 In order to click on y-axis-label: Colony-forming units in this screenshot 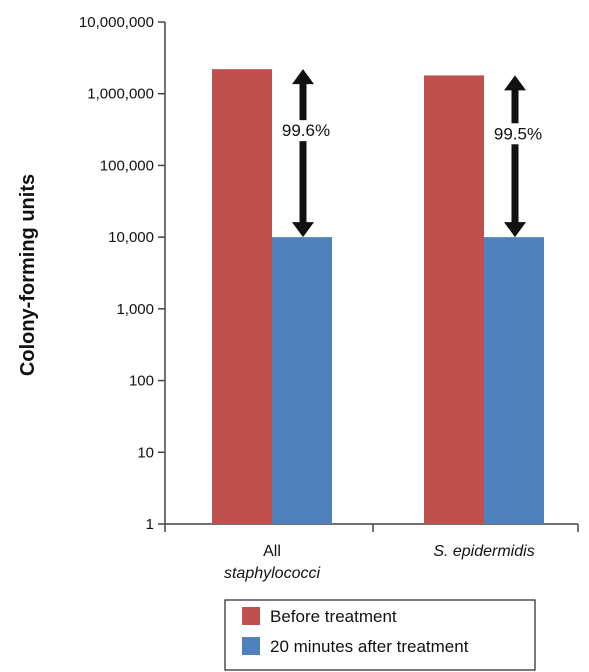, I will do `click(28, 275)`.